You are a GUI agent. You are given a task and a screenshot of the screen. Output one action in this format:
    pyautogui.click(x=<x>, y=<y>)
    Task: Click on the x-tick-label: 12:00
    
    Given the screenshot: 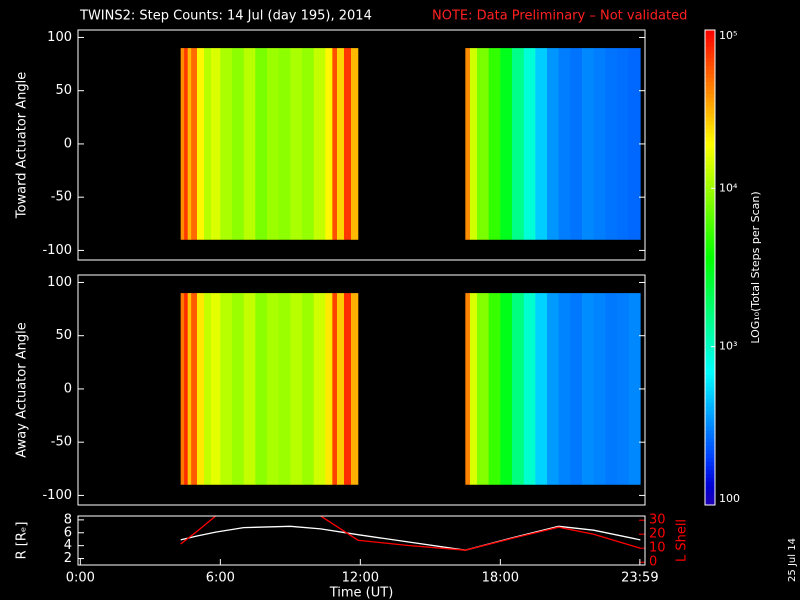 What is the action you would take?
    pyautogui.click(x=360, y=578)
    